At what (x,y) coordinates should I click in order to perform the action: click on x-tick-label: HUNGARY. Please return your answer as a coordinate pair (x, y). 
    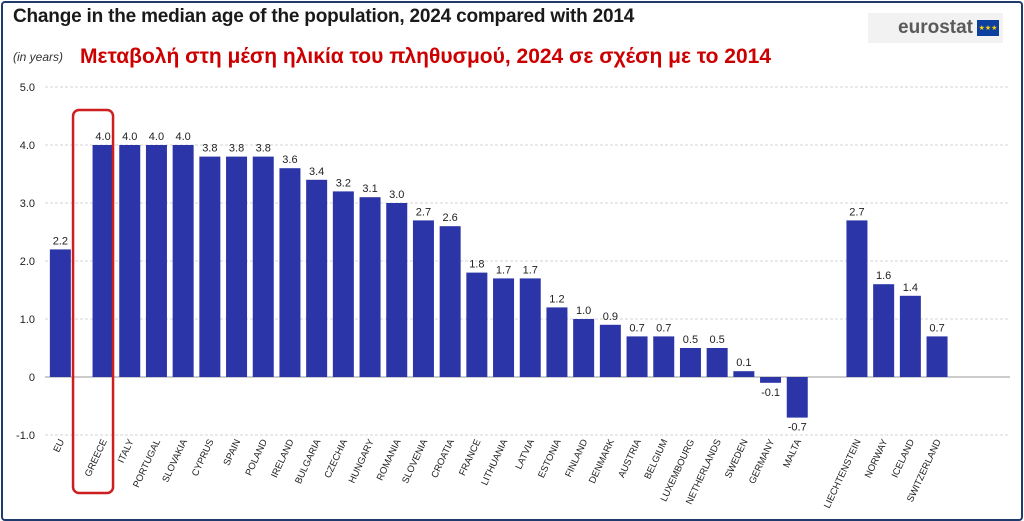
    Looking at the image, I should click on (362, 461).